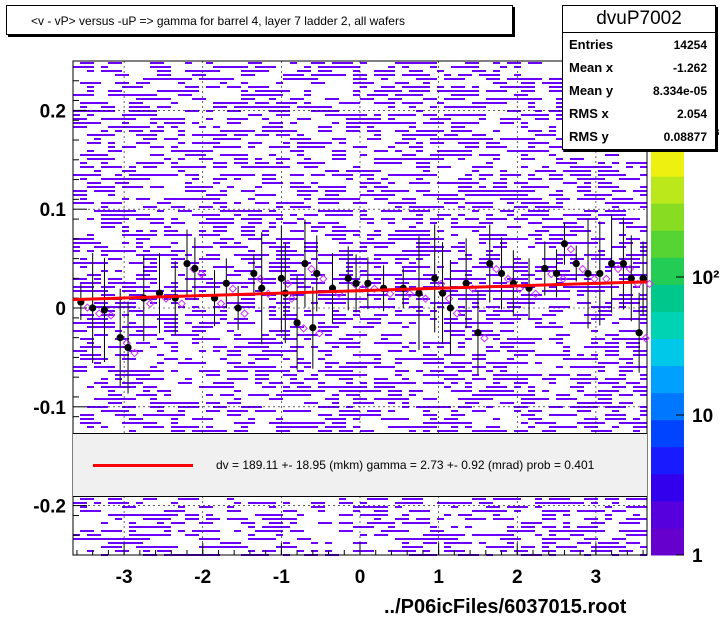 This screenshot has height=620, width=720. Describe the element at coordinates (667, 298) in the screenshot. I see `colorbar-band` at that location.